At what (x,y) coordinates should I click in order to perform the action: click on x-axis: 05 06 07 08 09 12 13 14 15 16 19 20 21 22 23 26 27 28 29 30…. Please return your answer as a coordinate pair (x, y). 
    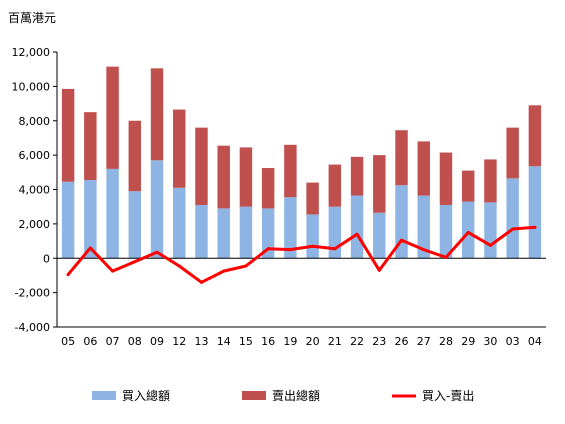
    Looking at the image, I should click on (301, 341).